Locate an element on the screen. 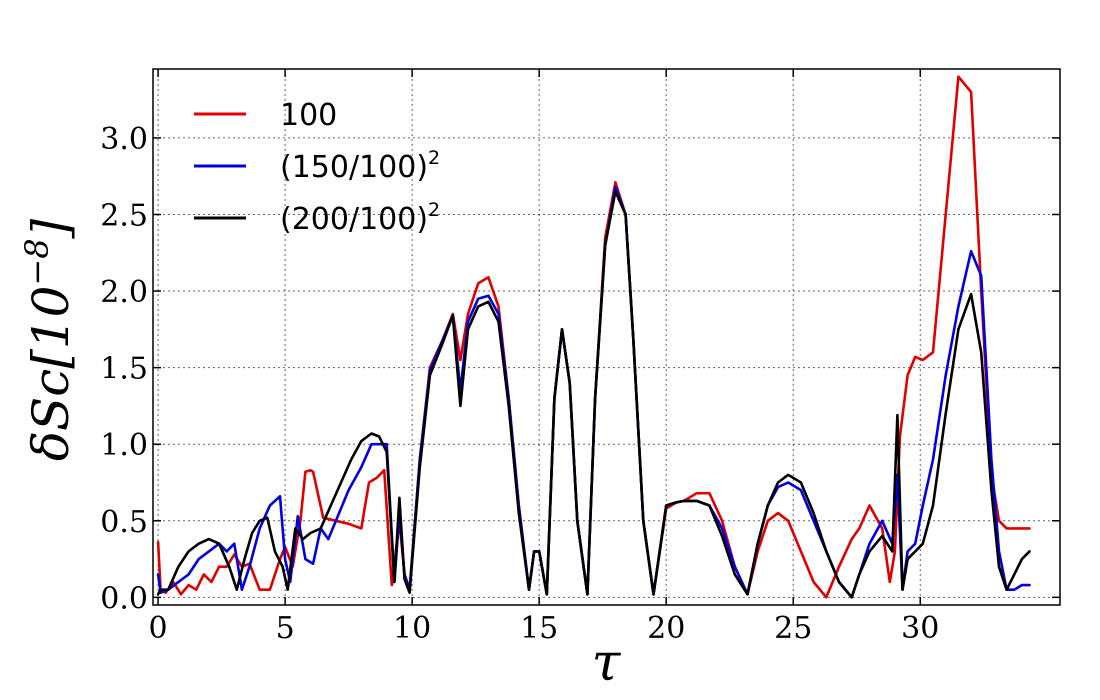 The image size is (1100, 700). legend-label-0: 100 is located at coordinates (308, 115).